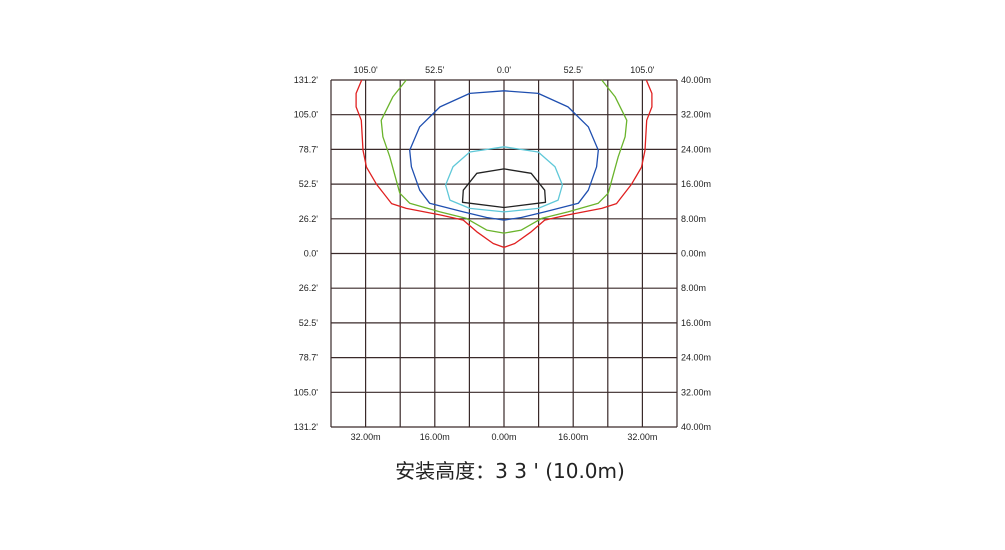  Describe the element at coordinates (504, 70) in the screenshot. I see `top-label: 0.0'` at that location.